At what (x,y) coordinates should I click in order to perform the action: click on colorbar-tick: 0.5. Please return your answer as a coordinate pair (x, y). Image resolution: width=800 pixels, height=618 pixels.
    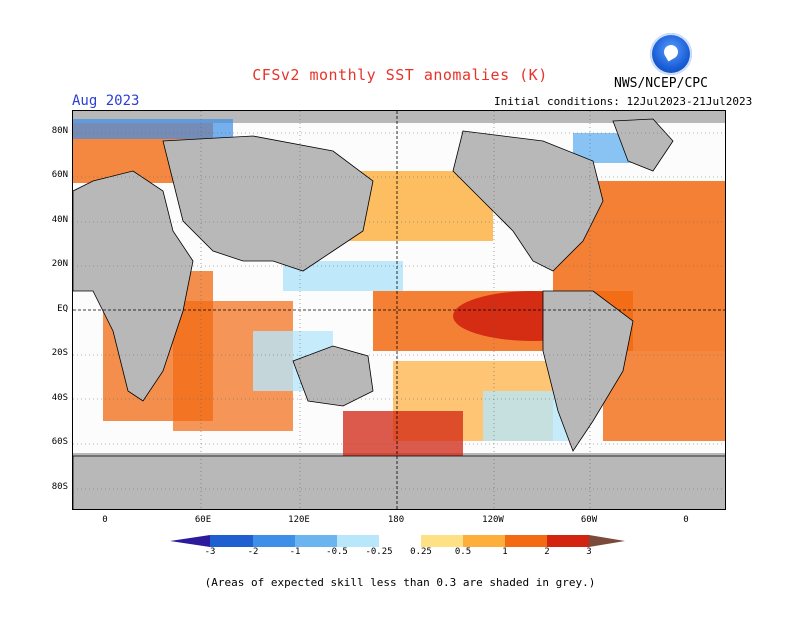
    Looking at the image, I should click on (463, 552).